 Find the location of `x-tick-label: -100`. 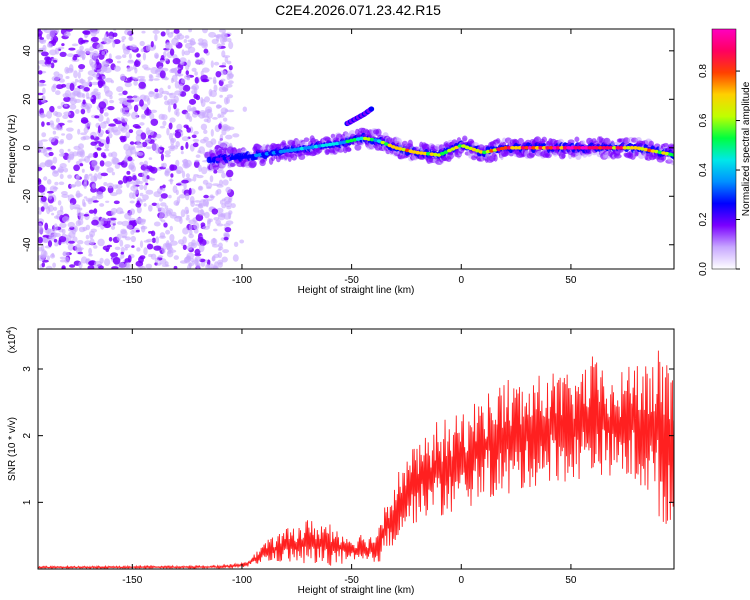

x-tick-label: -100 is located at coordinates (242, 580).